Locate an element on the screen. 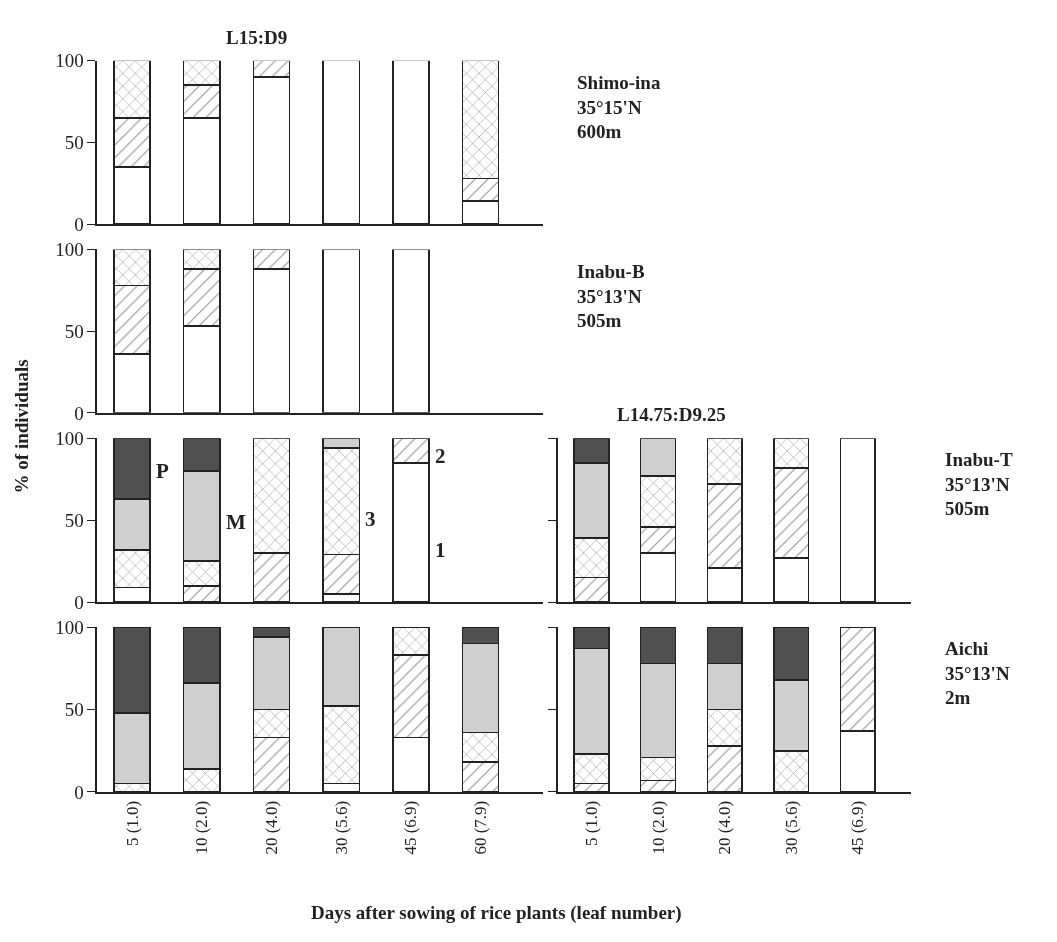 This screenshot has width=1057, height=942. annotation: 1 is located at coordinates (440, 550).